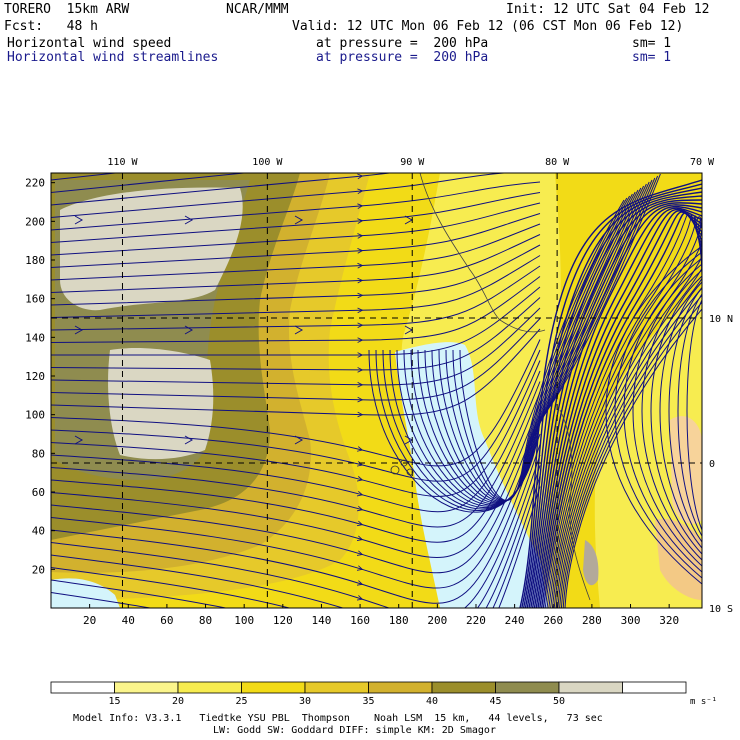 The width and height of the screenshot is (740, 740). Describe the element at coordinates (608, 9) in the screenshot. I see `init-time: Init: 12 UTC Sat 04 Feb 12` at that location.